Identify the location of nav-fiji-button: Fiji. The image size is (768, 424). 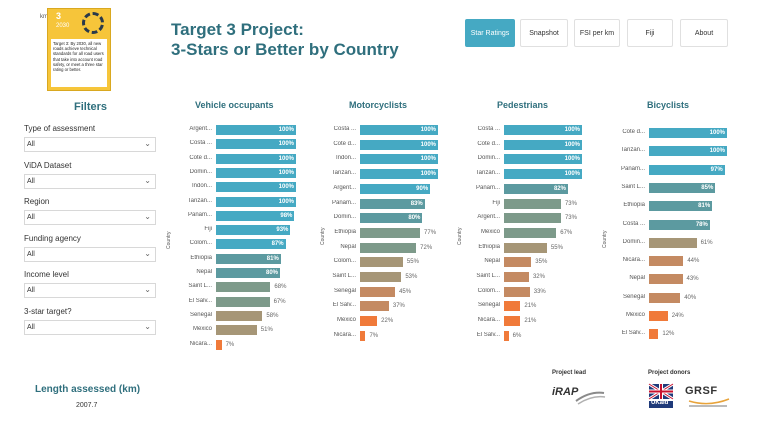
(650, 33).